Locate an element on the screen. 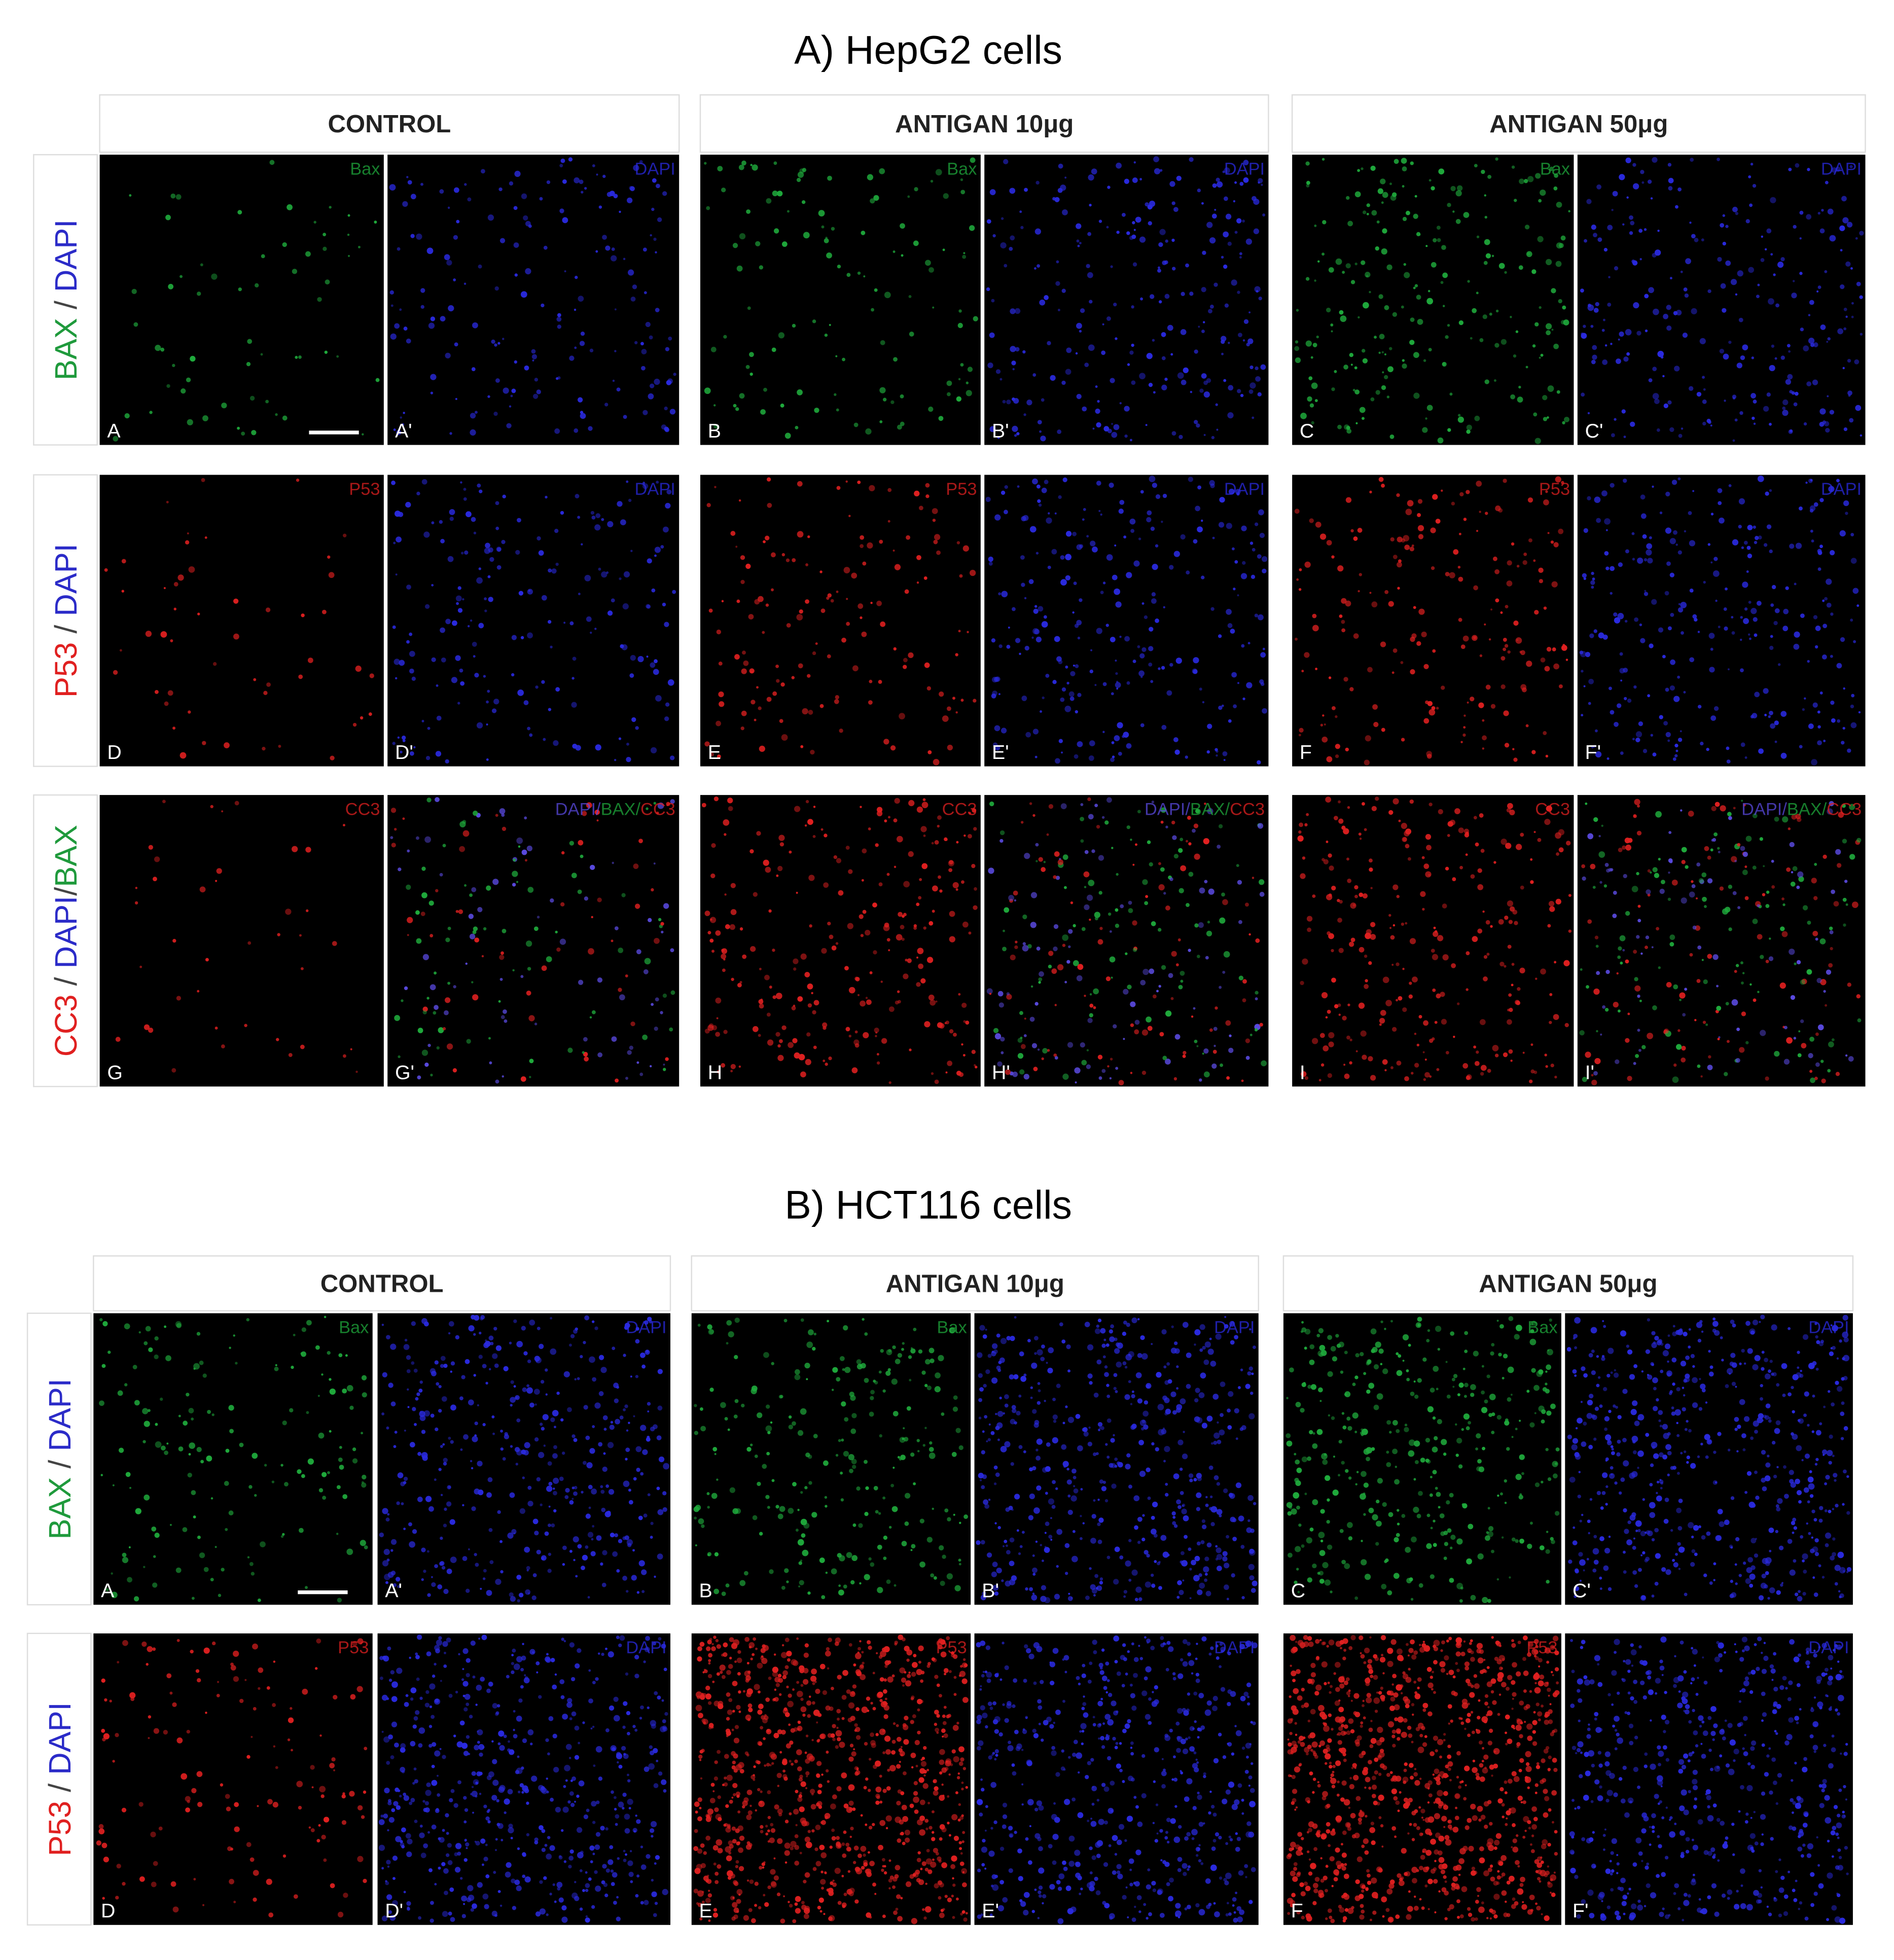 The height and width of the screenshot is (1960, 1894). column-header: CONTROL is located at coordinates (382, 1285).